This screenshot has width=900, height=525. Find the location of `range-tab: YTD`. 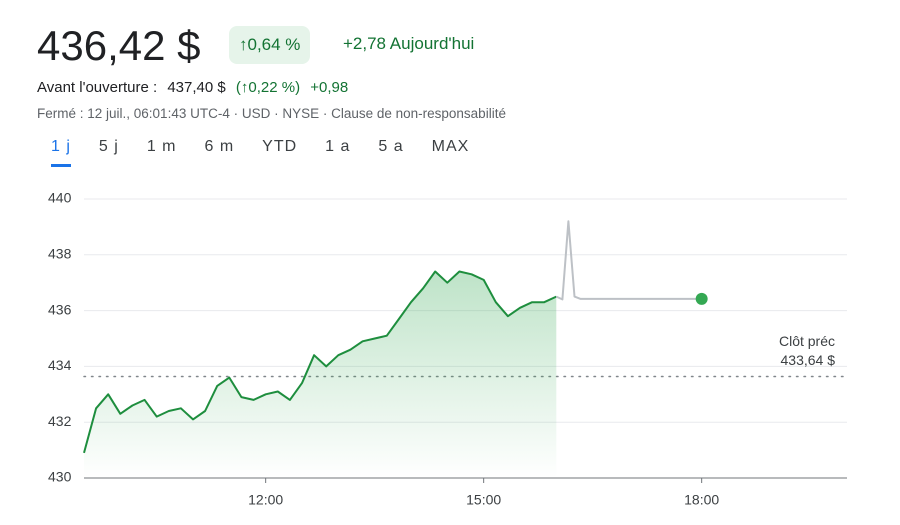

range-tab: YTD is located at coordinates (280, 146).